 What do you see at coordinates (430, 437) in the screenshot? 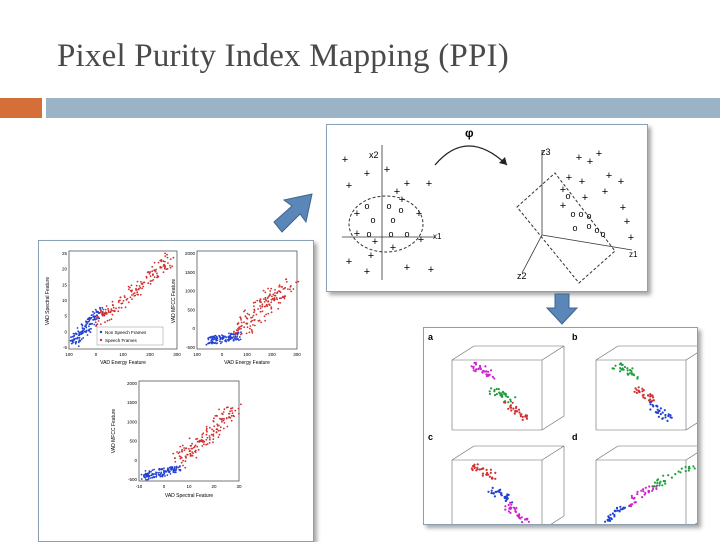
I see `subplot-c-label: c` at bounding box center [430, 437].